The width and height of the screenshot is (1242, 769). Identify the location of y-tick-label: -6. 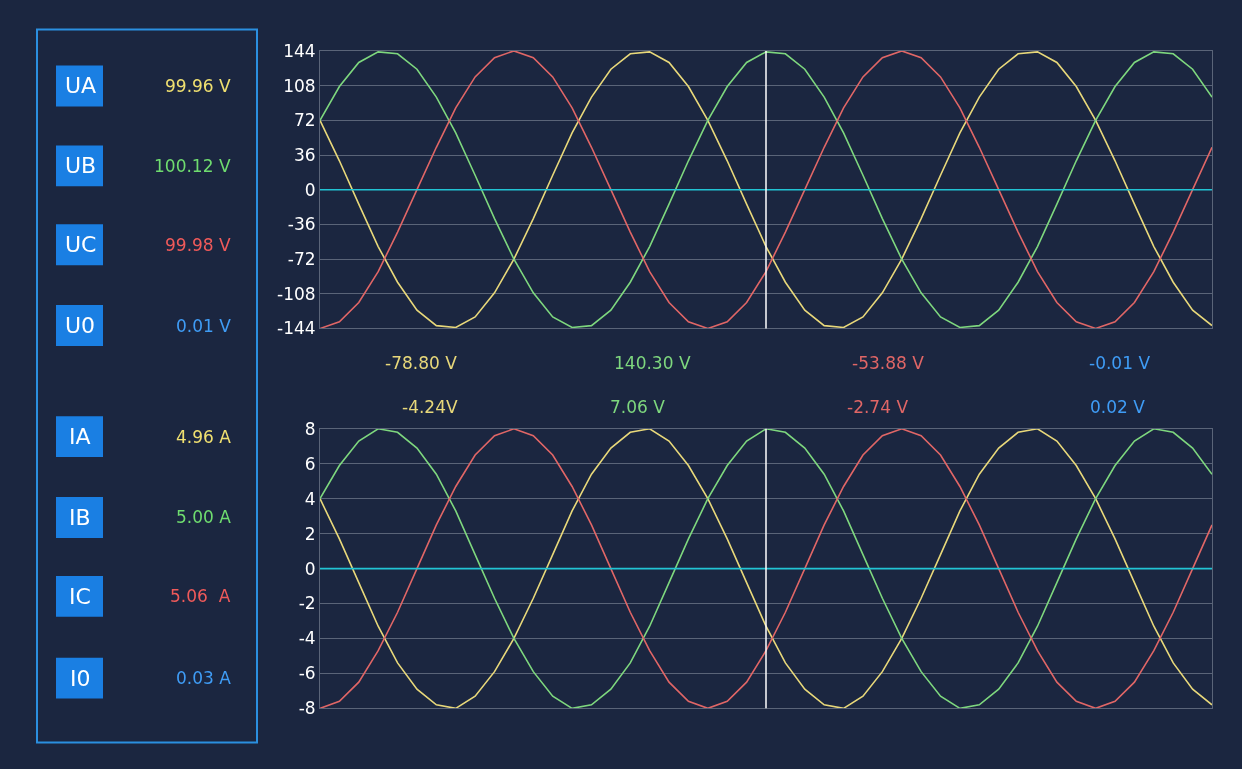
(307, 673).